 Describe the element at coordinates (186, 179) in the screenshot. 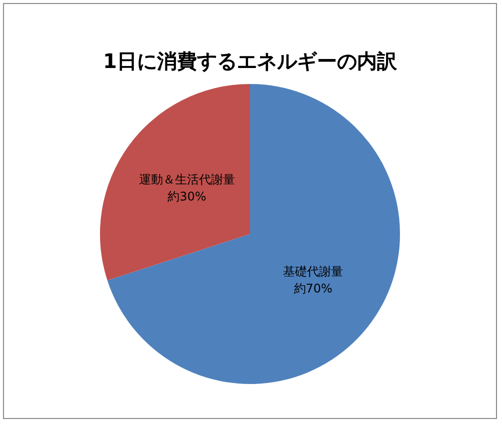

I see `slice-label: 運動＆生活代謝量` at that location.